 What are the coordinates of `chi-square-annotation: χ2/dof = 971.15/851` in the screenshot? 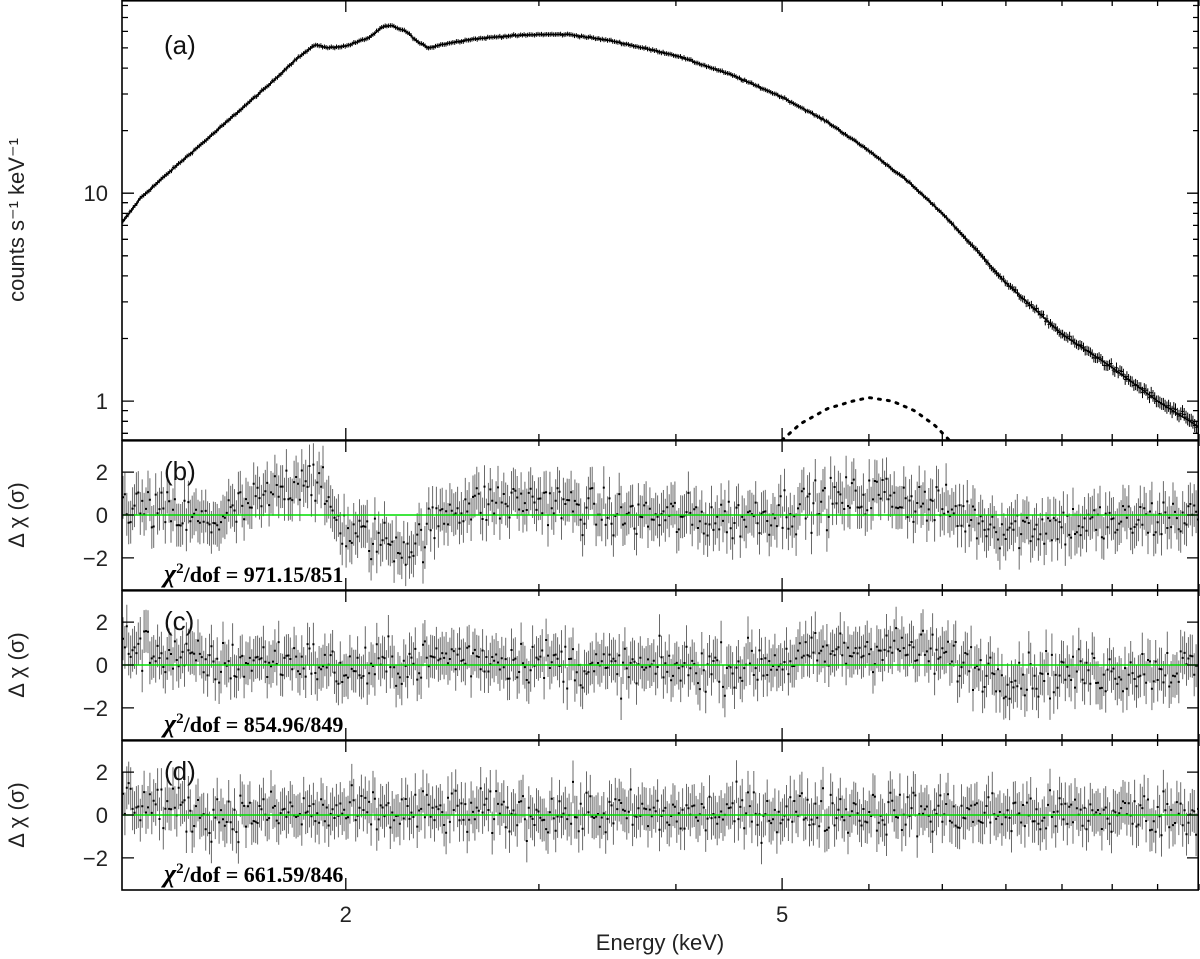 It's located at (252, 573).